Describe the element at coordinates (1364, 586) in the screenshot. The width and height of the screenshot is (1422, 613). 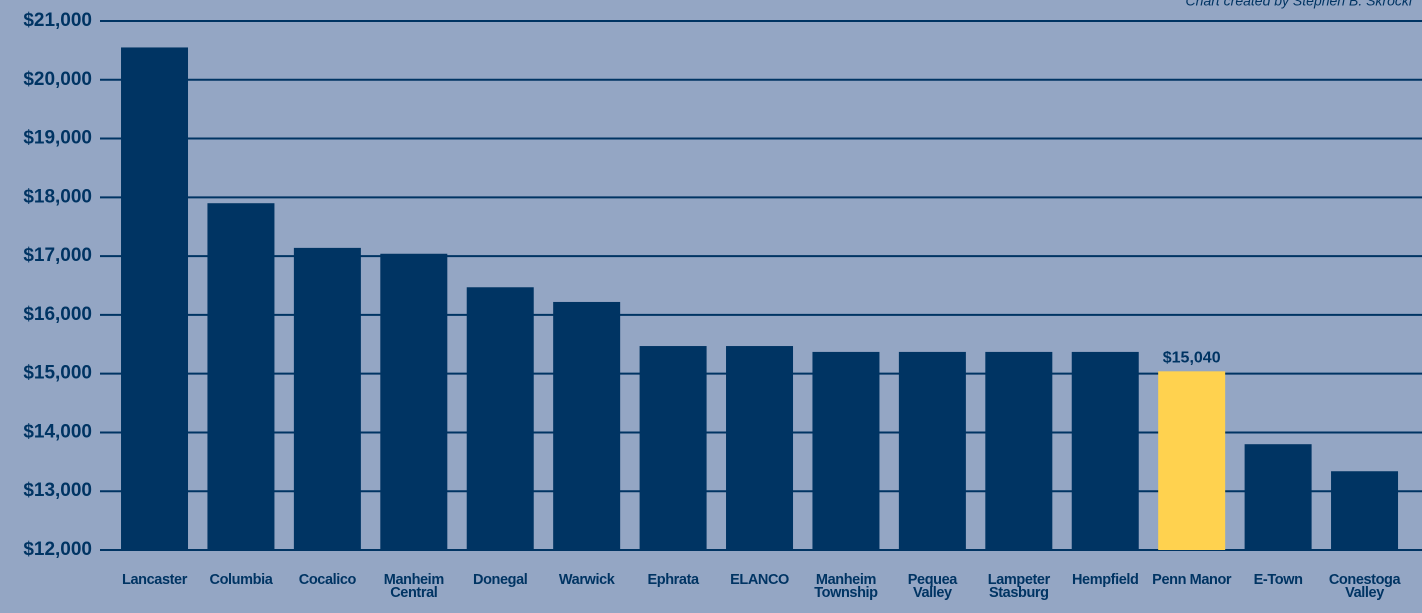
I see `x-tick-label: Conestoga Valley` at that location.